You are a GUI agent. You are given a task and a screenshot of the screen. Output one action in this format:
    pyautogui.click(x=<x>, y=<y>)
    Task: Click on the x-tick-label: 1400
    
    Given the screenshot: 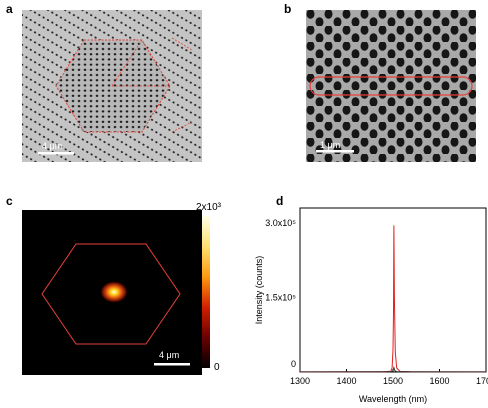 What is the action you would take?
    pyautogui.click(x=346, y=381)
    